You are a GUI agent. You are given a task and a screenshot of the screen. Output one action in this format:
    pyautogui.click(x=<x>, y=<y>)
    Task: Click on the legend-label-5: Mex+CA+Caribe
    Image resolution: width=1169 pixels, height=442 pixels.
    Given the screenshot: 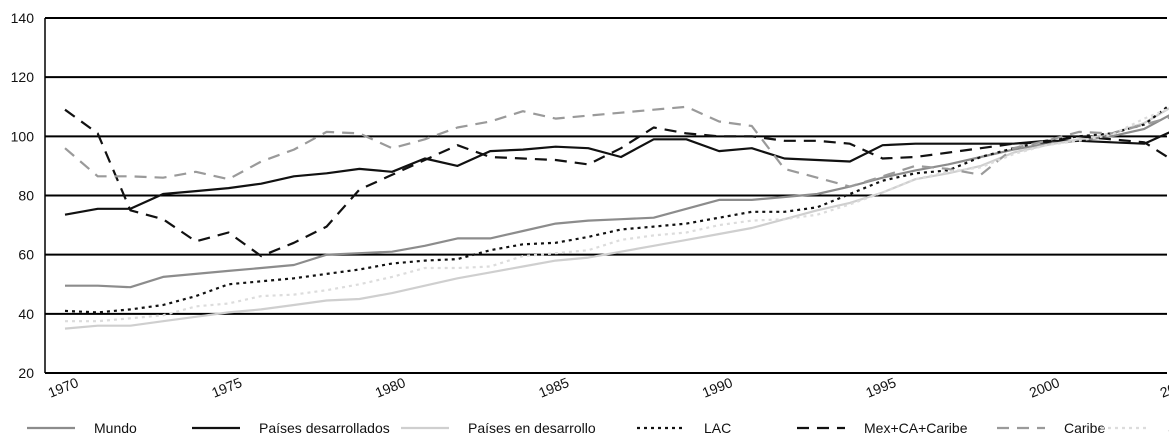 What is the action you would take?
    pyautogui.click(x=916, y=428)
    